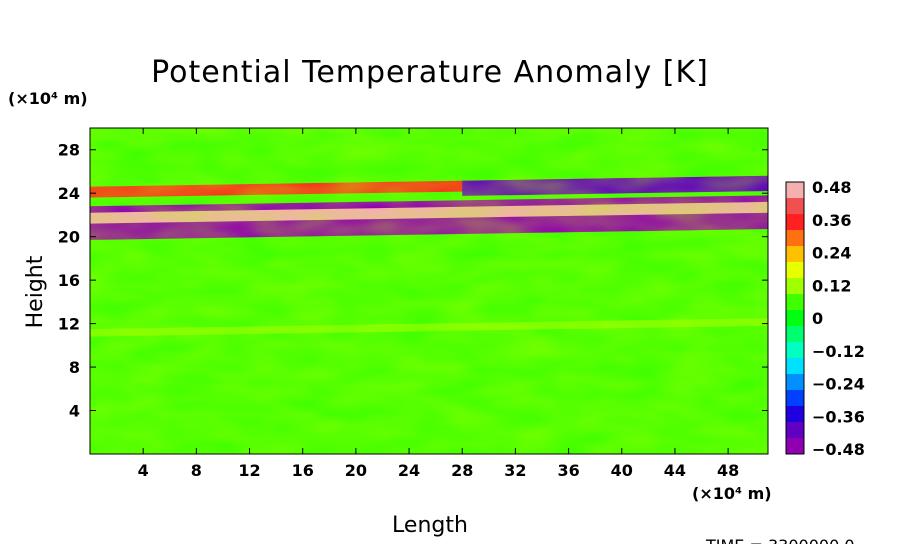  Describe the element at coordinates (622, 470) in the screenshot. I see `x-tick-label: 40` at that location.